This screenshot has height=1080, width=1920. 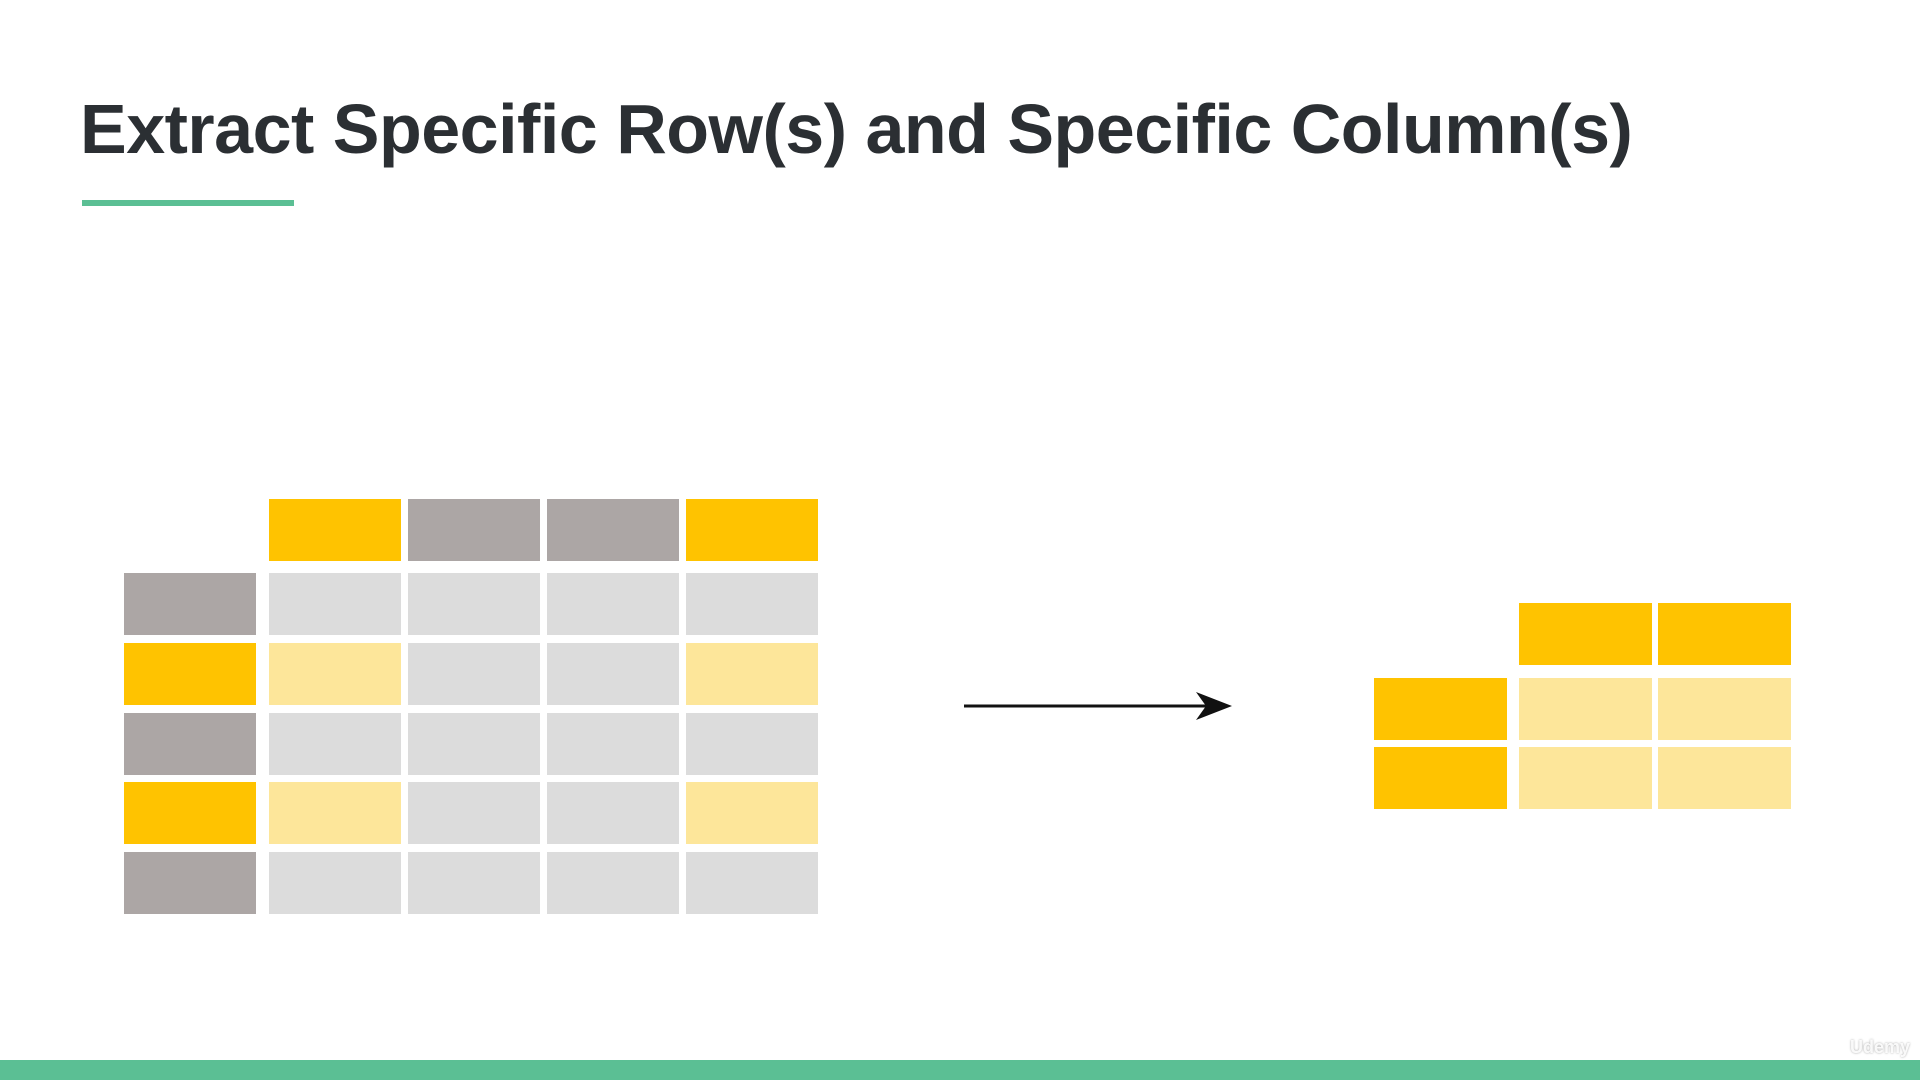 What do you see at coordinates (188, 203) in the screenshot?
I see `title-underline` at bounding box center [188, 203].